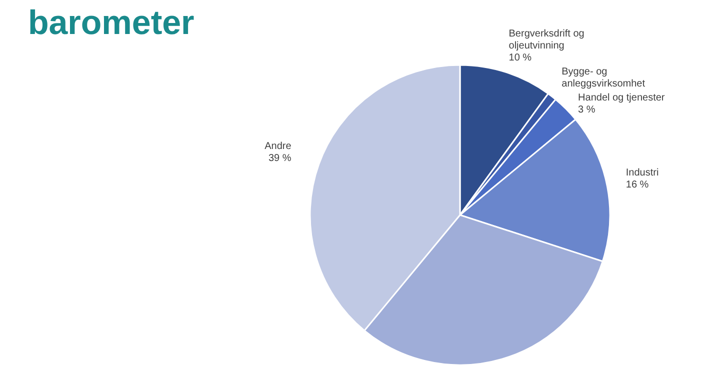 The height and width of the screenshot is (377, 720). I want to click on slice-label: Andre, so click(278, 146).